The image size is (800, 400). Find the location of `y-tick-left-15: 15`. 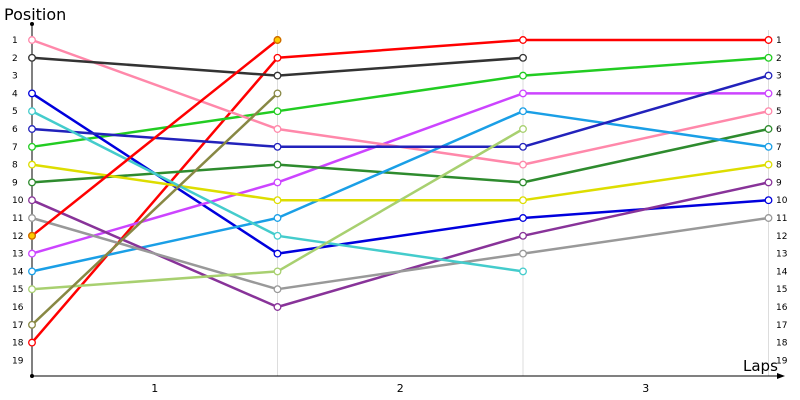

y-tick-left-15: 15 is located at coordinates (17, 290).